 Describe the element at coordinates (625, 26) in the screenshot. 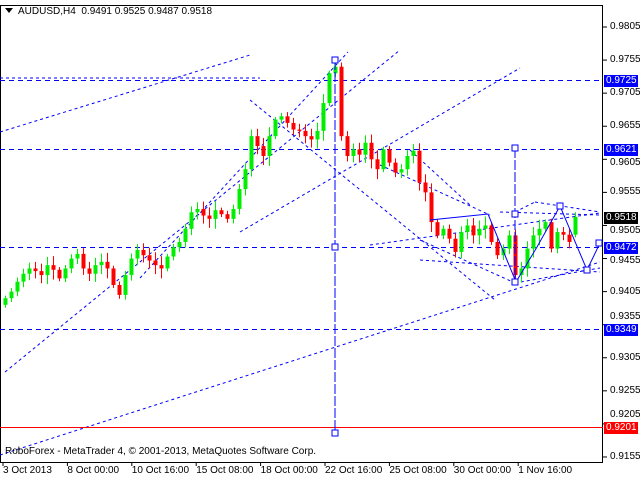

I see `price-tick-label: 0.9805` at that location.